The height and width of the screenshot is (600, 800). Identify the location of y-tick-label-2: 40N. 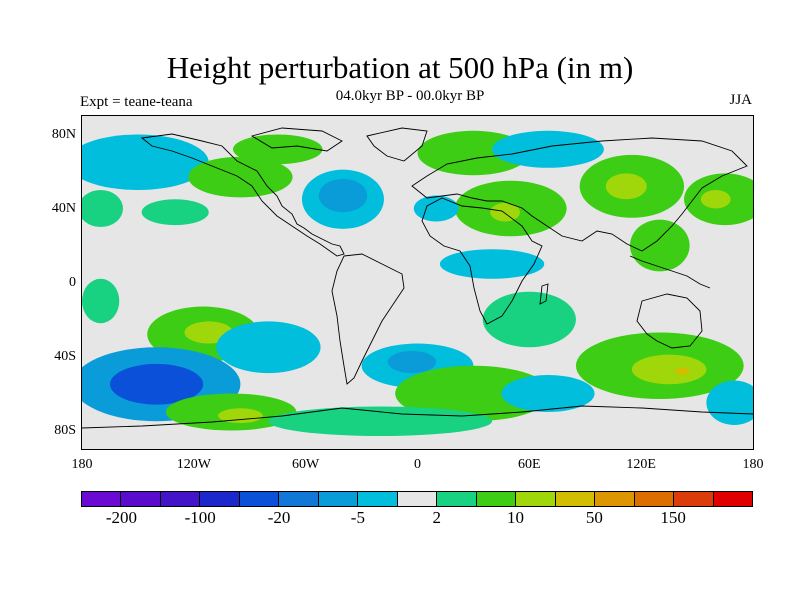
(63, 208).